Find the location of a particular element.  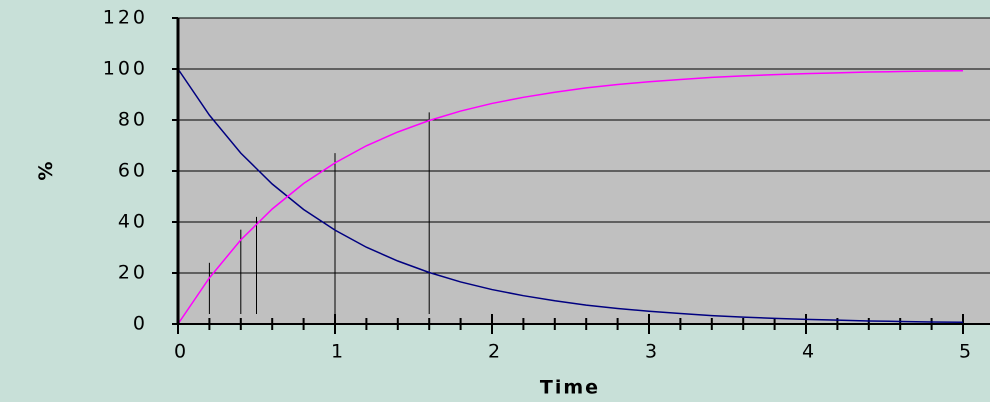

x-tick-label: 2 is located at coordinates (494, 352).